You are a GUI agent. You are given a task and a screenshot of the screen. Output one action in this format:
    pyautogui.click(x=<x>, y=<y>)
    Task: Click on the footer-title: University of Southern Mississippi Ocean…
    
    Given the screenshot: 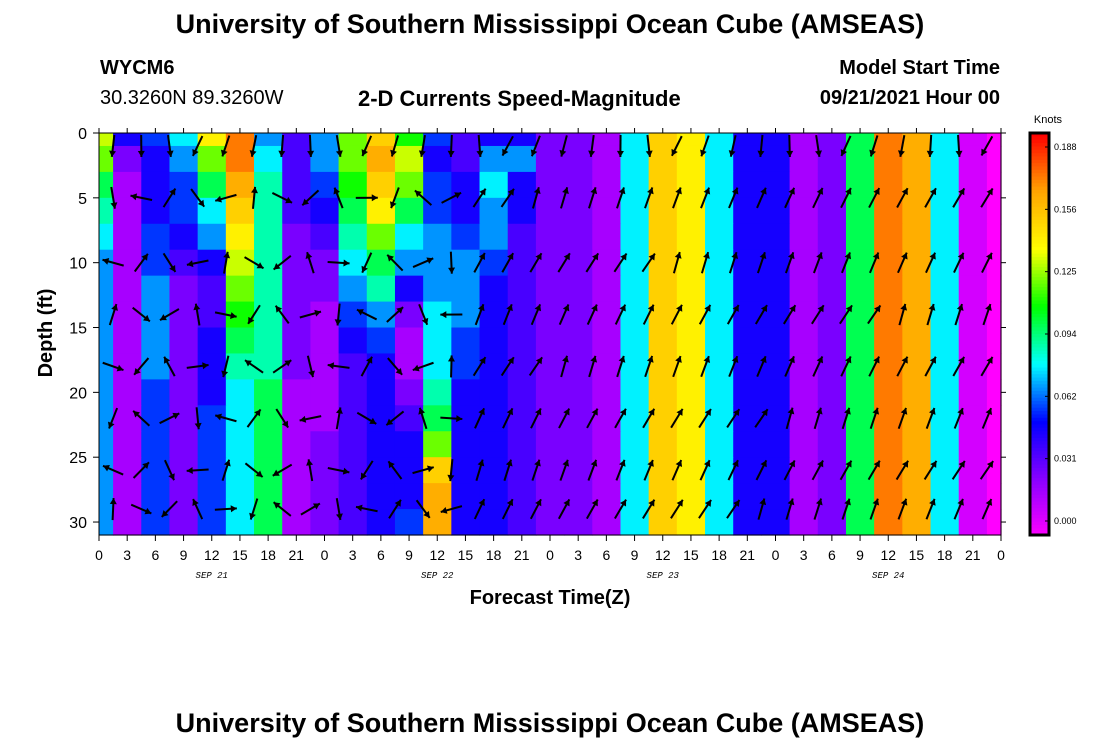 What is the action you would take?
    pyautogui.click(x=550, y=723)
    